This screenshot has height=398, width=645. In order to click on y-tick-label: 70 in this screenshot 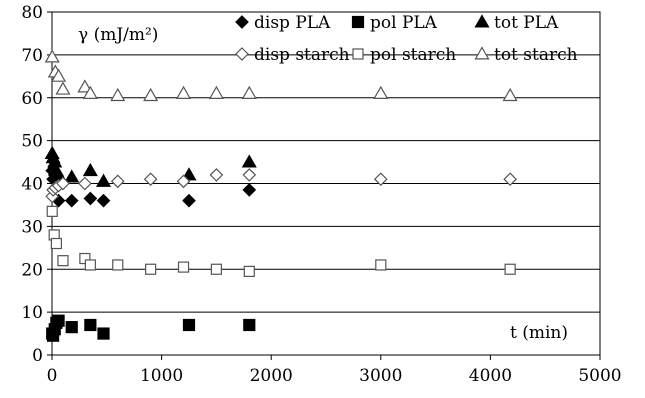, I will do `click(32, 56)`.